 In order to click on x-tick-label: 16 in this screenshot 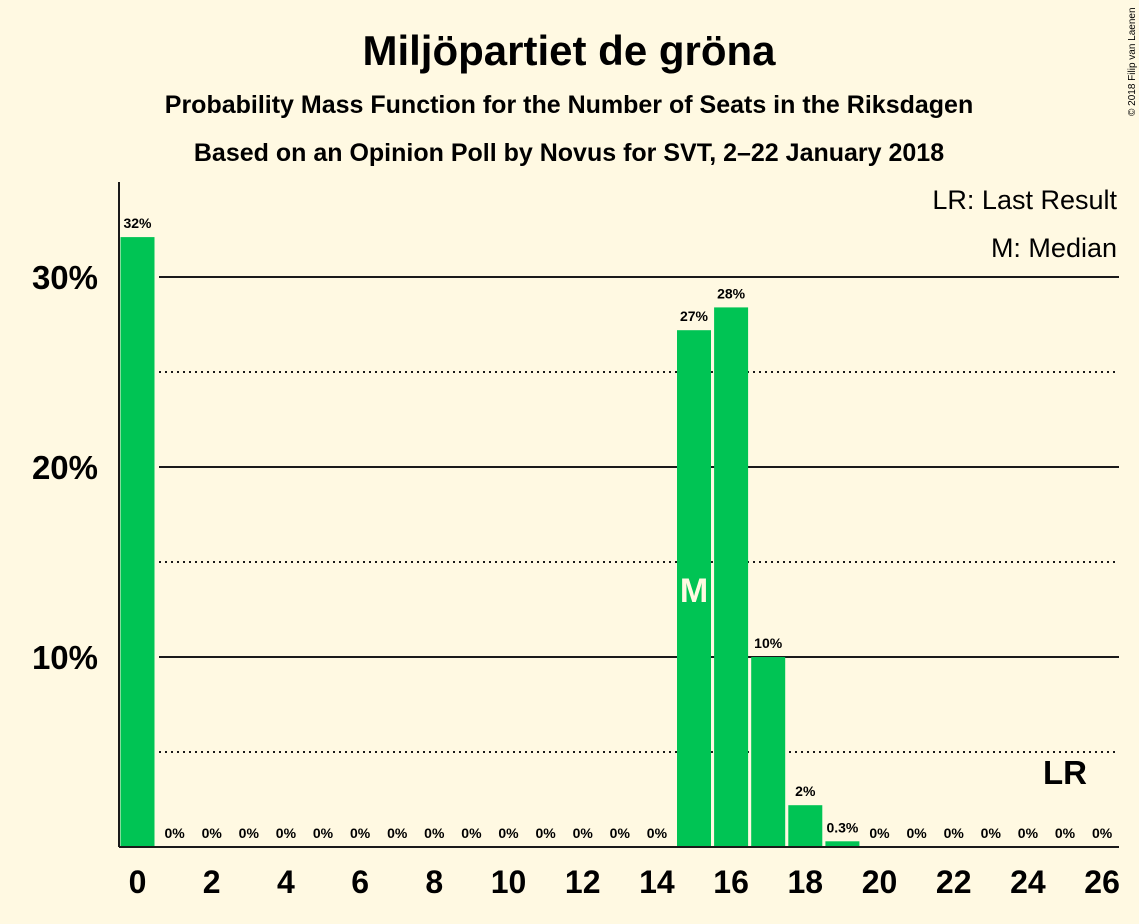, I will do `click(731, 882)`.